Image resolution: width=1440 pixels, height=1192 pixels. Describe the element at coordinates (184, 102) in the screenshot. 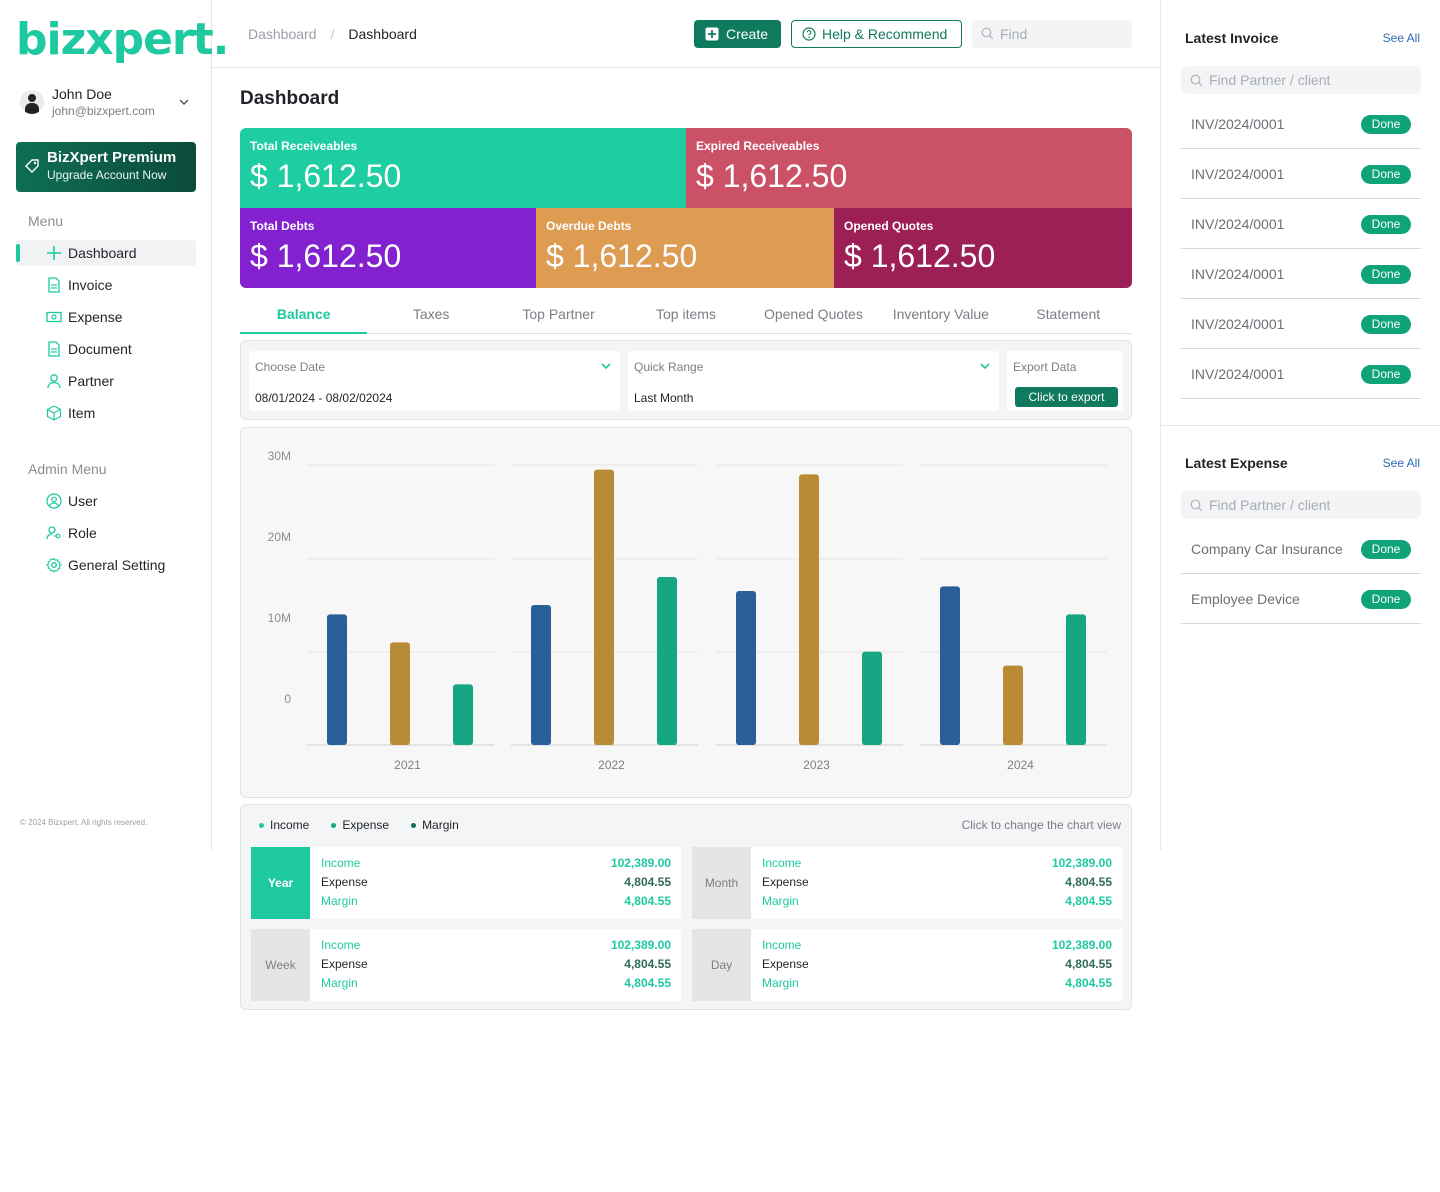

I see `chevron-down-icon` at that location.